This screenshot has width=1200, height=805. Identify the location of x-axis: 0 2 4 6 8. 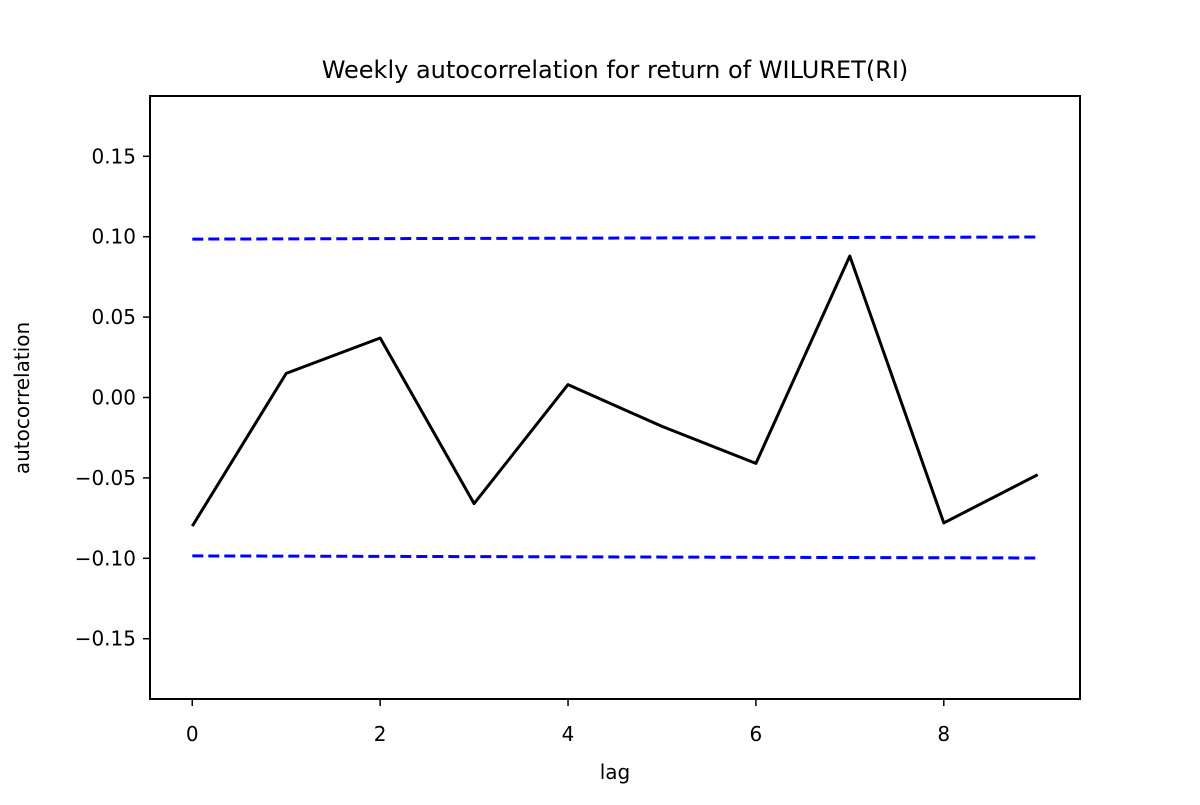
(568, 722).